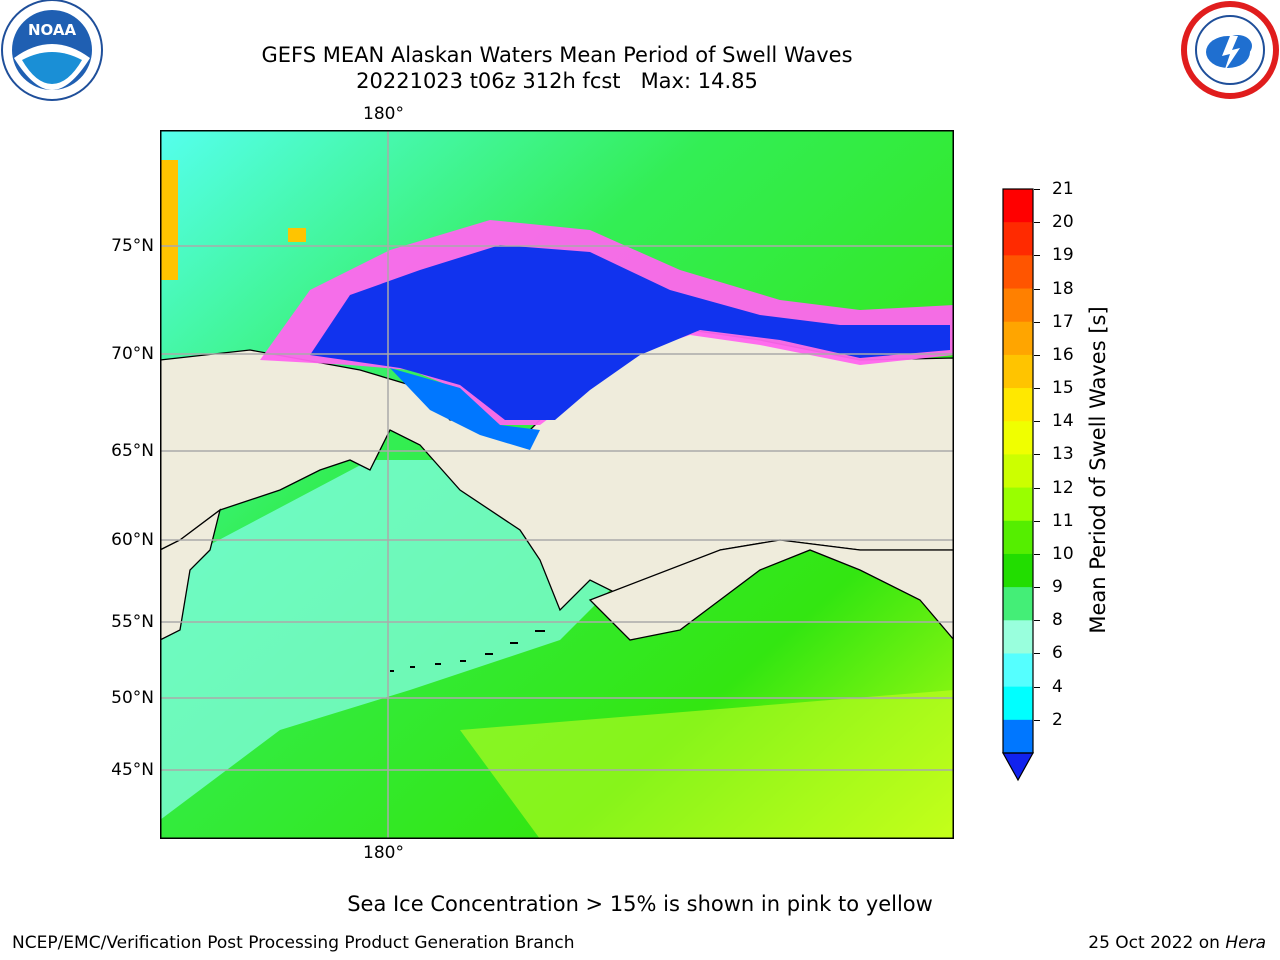 The image size is (1280, 960). What do you see at coordinates (1057, 686) in the screenshot?
I see `colorbar-tick-label: 4` at bounding box center [1057, 686].